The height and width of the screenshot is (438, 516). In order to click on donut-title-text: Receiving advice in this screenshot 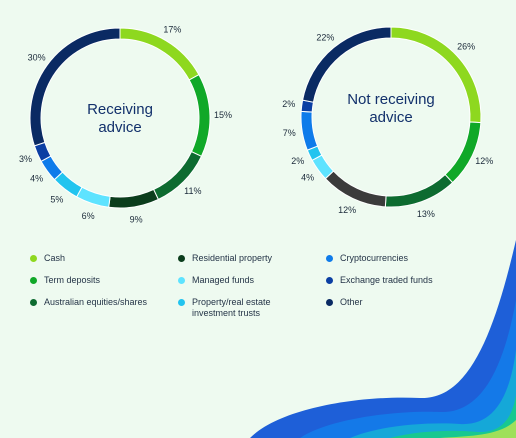, I will do `click(120, 118)`.